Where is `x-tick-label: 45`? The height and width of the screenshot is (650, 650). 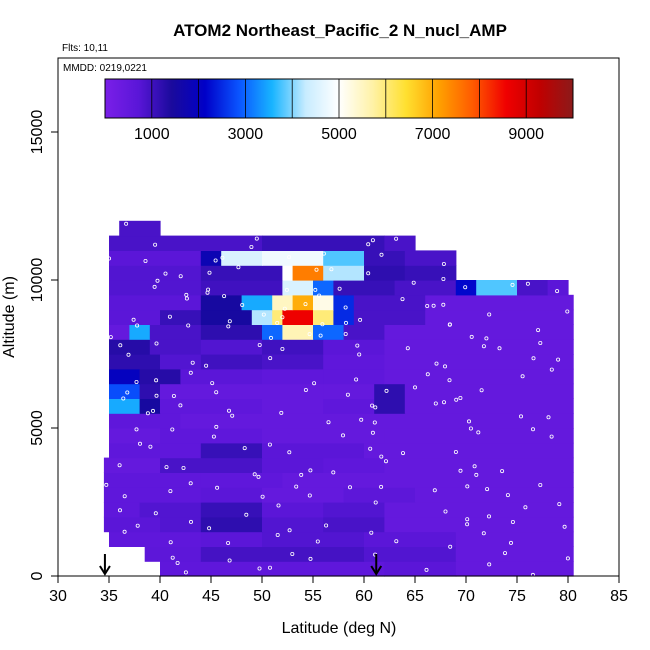 x-tick-label: 45 is located at coordinates (211, 596).